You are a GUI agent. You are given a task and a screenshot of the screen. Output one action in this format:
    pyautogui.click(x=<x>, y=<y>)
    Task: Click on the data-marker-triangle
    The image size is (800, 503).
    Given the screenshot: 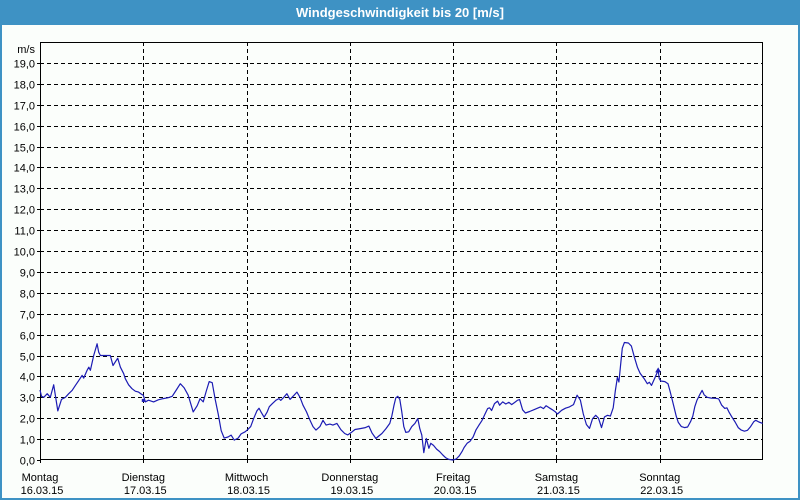 What is the action you would take?
    pyautogui.click(x=658, y=370)
    